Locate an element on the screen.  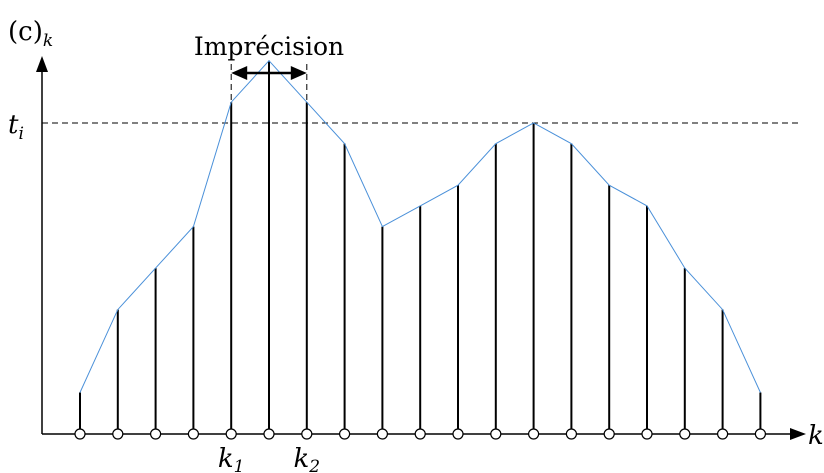
k2-label: k2 is located at coordinates (307, 458).